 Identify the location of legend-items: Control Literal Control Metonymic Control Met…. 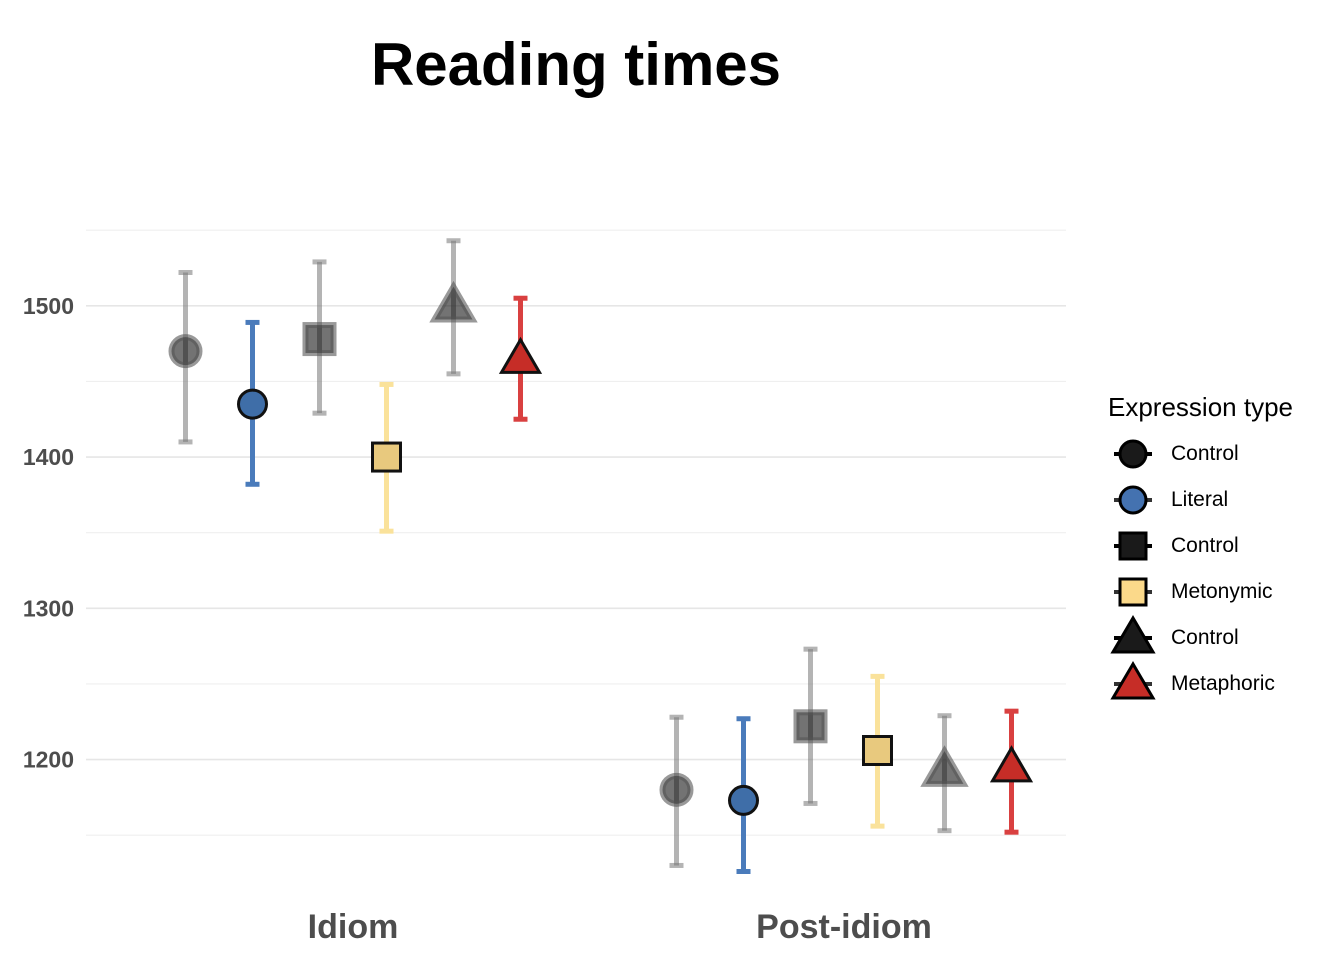
(1223, 569).